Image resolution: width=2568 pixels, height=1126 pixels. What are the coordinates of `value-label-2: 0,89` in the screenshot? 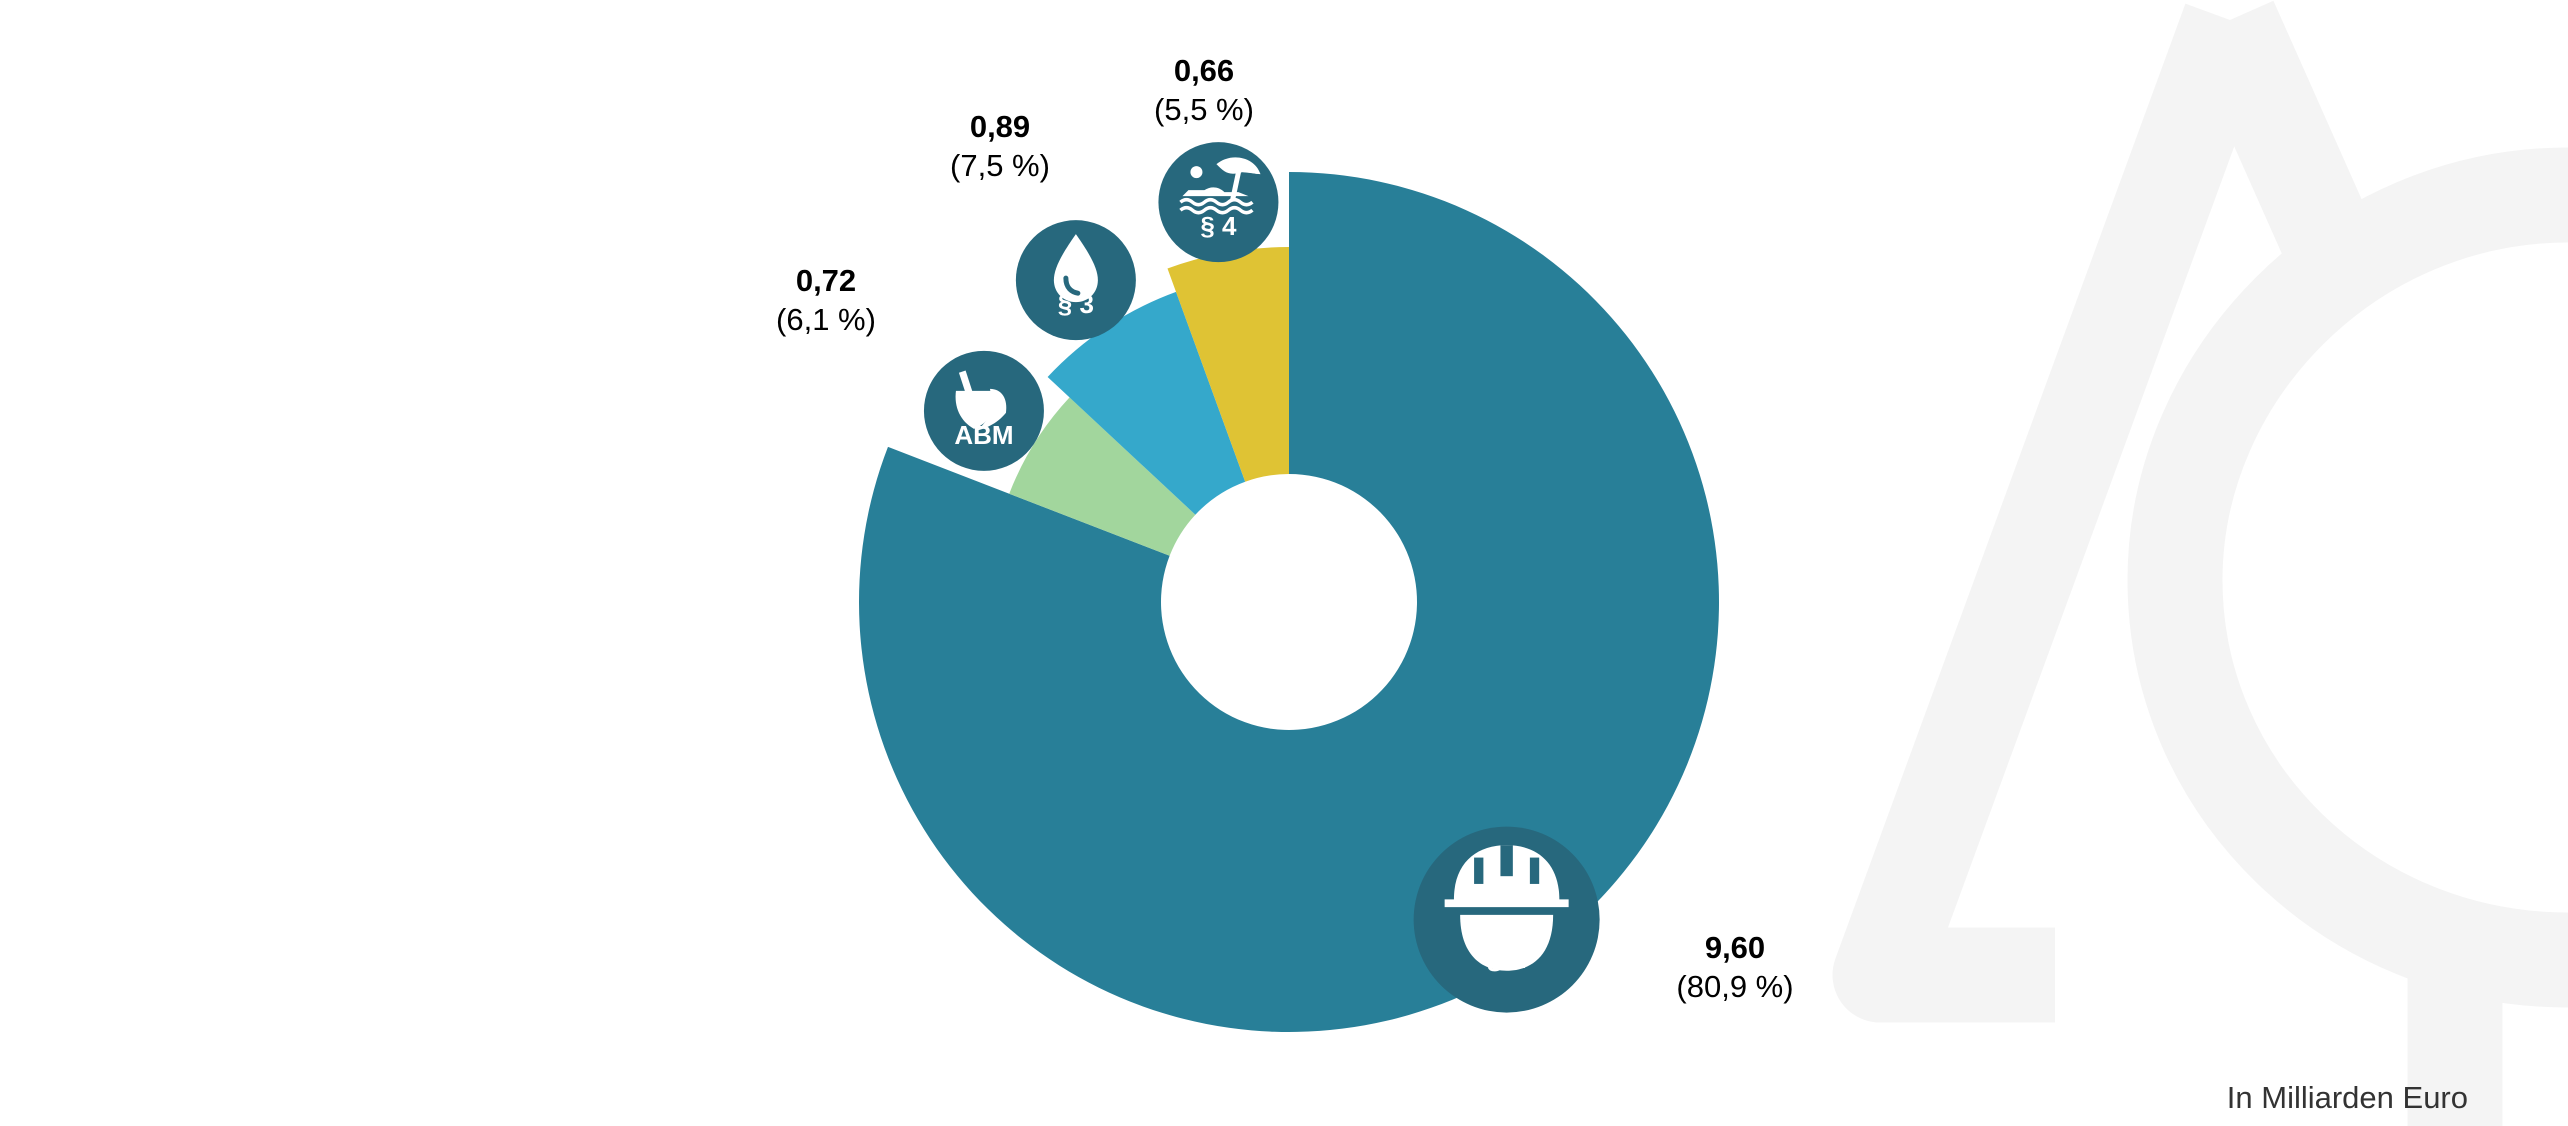 It's located at (1000, 126).